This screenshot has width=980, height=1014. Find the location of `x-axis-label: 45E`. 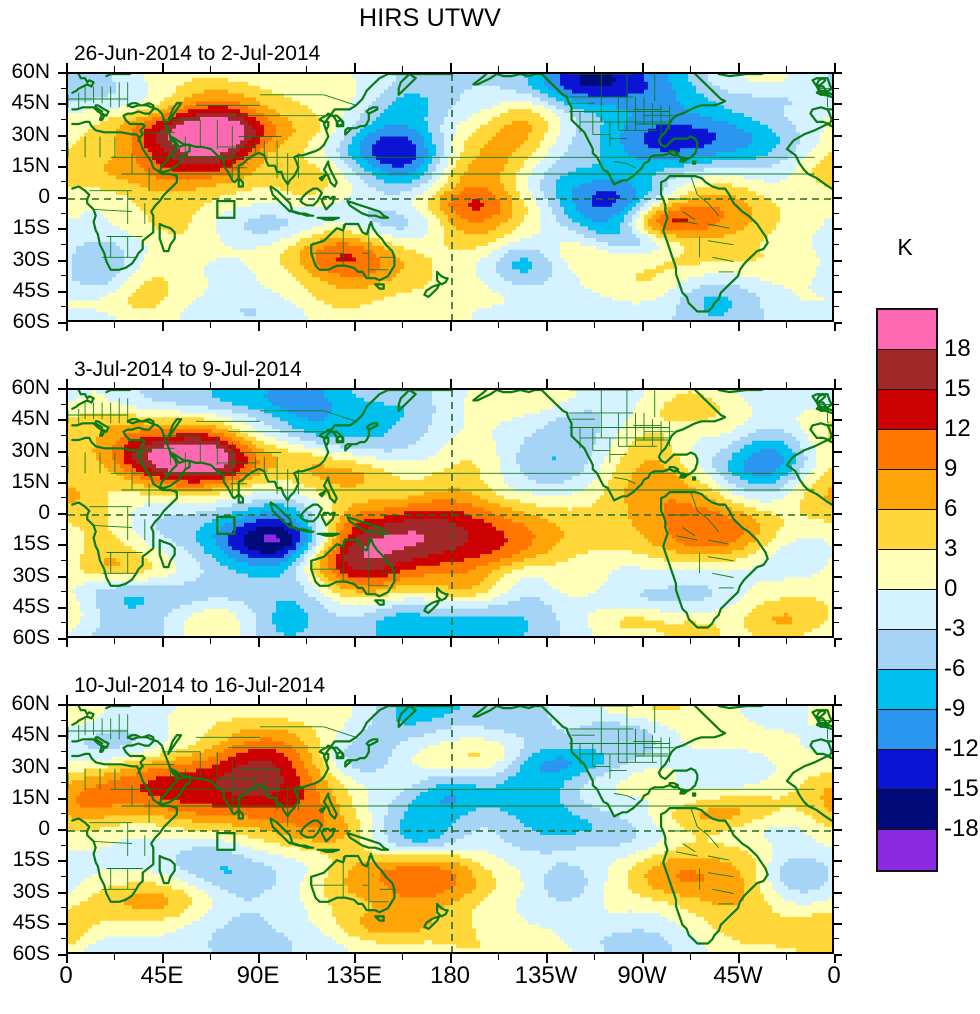

x-axis-label: 45E is located at coordinates (162, 975).